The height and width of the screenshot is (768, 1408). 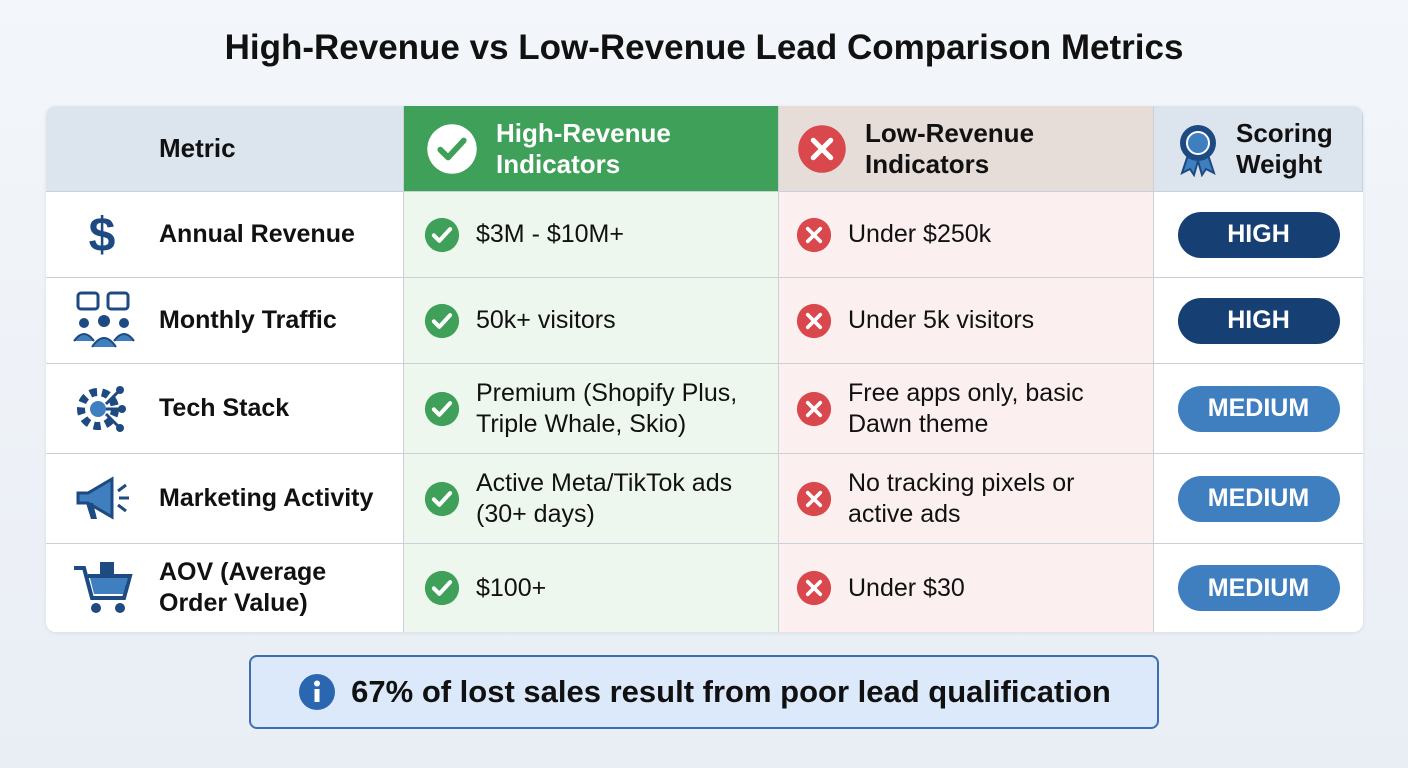 I want to click on table-cell: 50k+ visitors, so click(x=591, y=321).